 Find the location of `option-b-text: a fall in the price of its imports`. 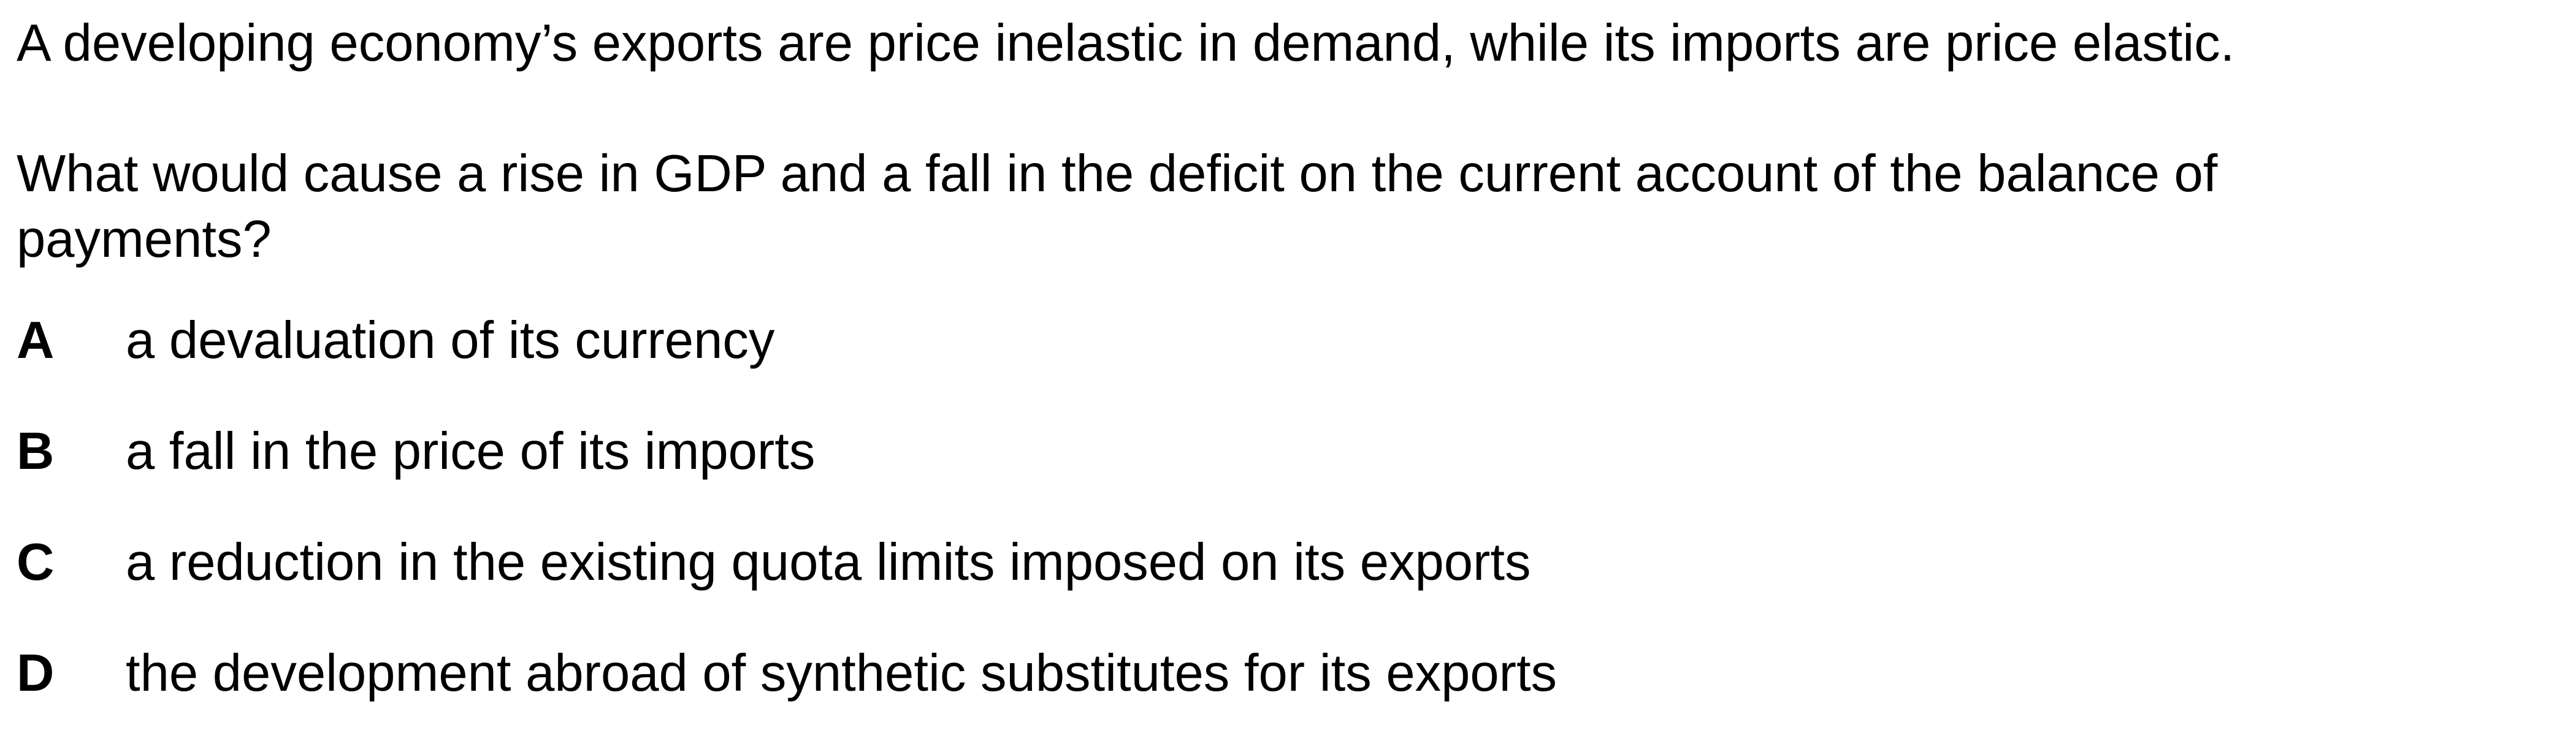

option-b-text: a fall in the price of its imports is located at coordinates (1340, 451).